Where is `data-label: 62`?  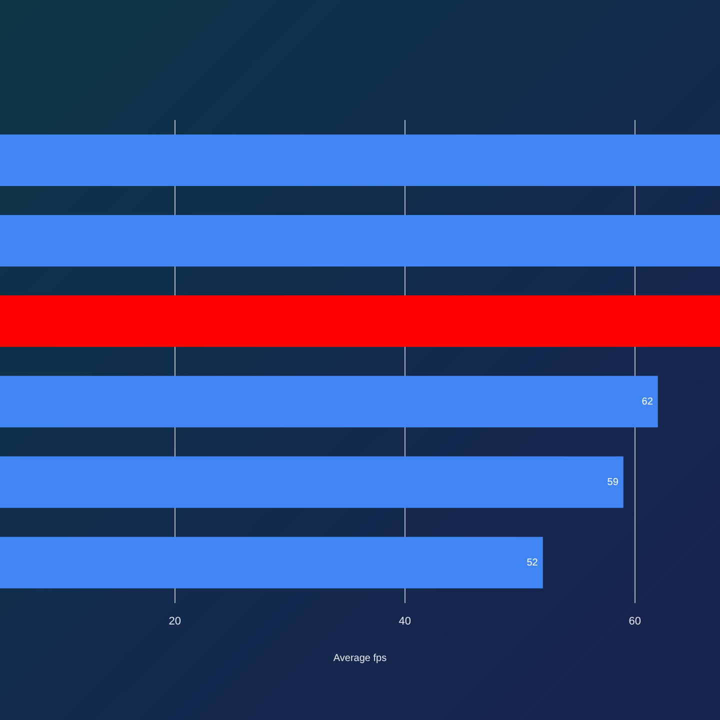
data-label: 62 is located at coordinates (648, 402).